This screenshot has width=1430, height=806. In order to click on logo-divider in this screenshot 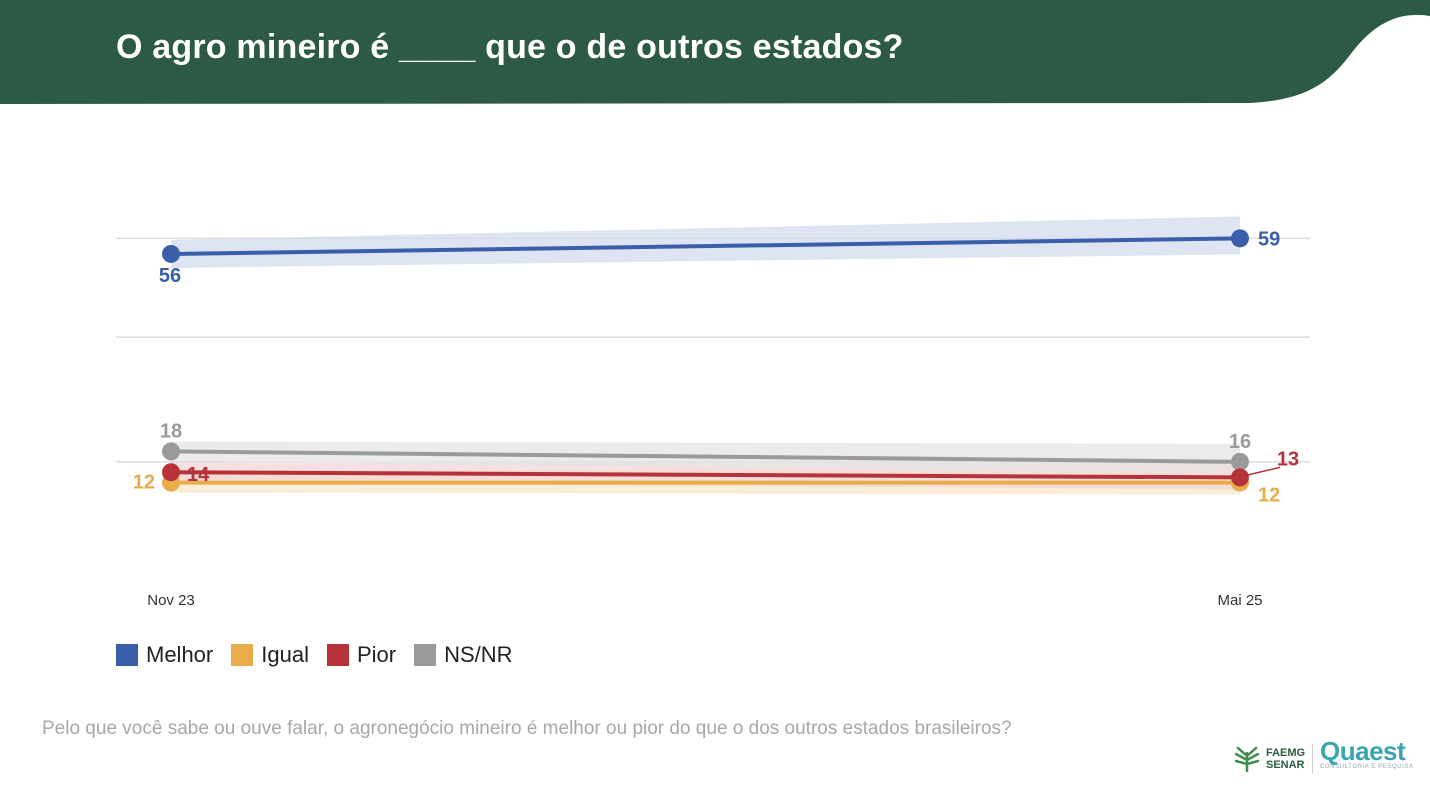, I will do `click(1312, 759)`.